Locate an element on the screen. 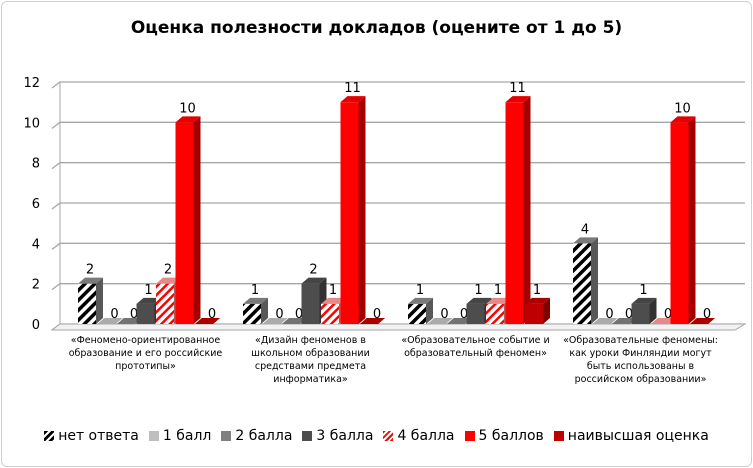 Image resolution: width=753 pixels, height=468 pixels. legend-label: 2 балла is located at coordinates (264, 436).